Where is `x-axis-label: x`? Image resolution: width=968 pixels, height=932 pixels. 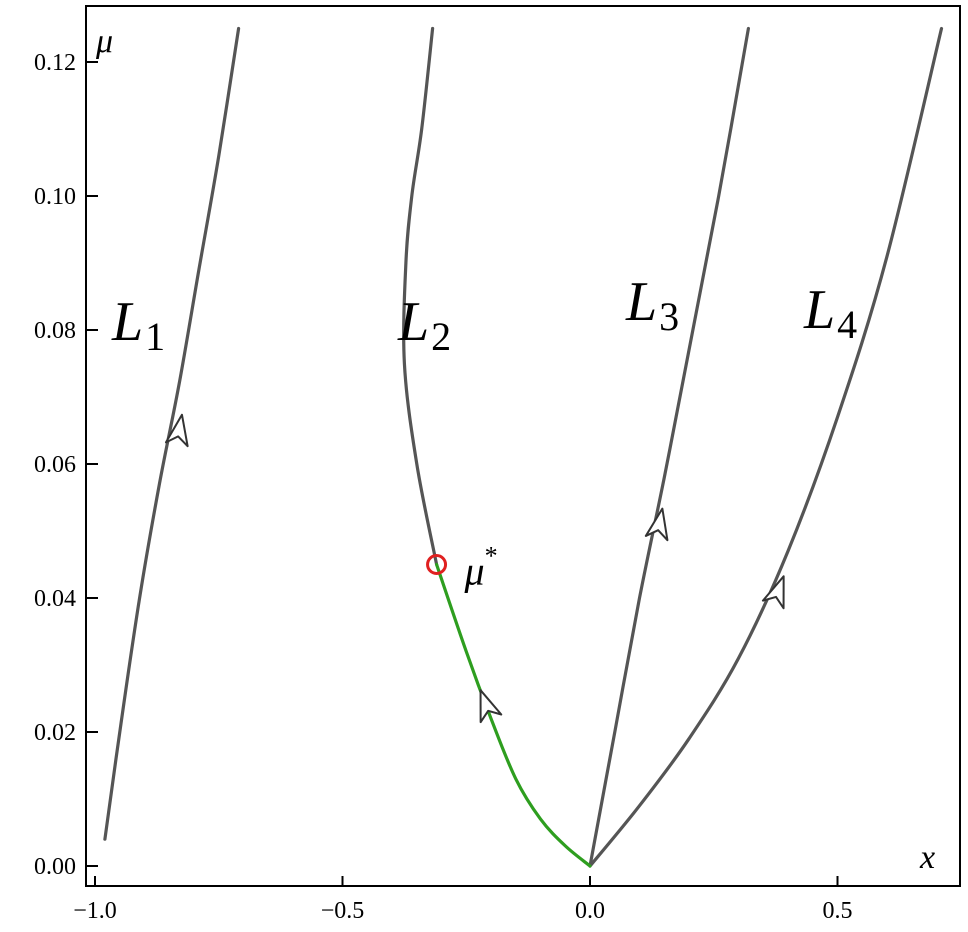
x-axis-label: x is located at coordinates (927, 857).